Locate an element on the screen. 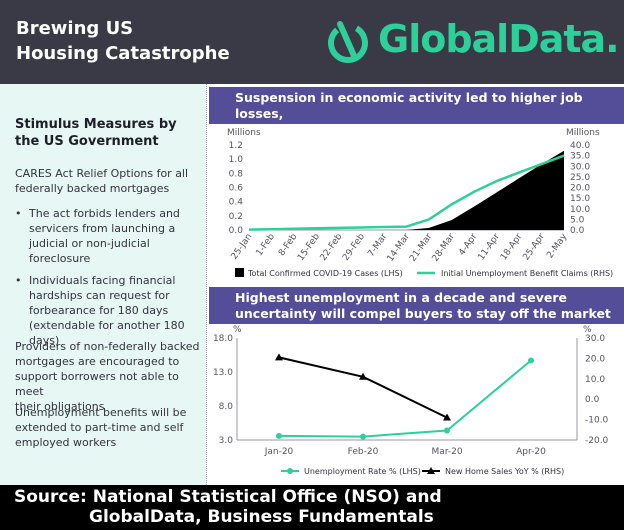 The height and width of the screenshot is (530, 624). chart1-right-tick: 20.0 is located at coordinates (580, 189).